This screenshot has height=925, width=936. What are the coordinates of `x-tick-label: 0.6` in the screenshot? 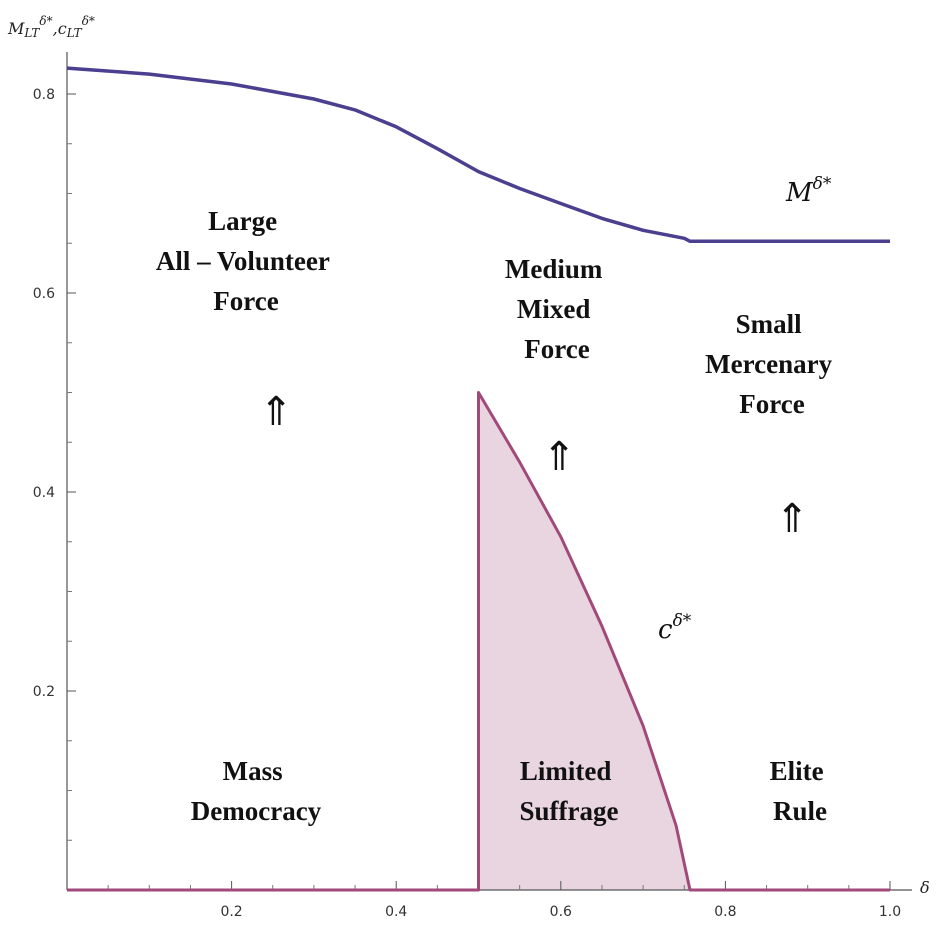 It's located at (561, 912).